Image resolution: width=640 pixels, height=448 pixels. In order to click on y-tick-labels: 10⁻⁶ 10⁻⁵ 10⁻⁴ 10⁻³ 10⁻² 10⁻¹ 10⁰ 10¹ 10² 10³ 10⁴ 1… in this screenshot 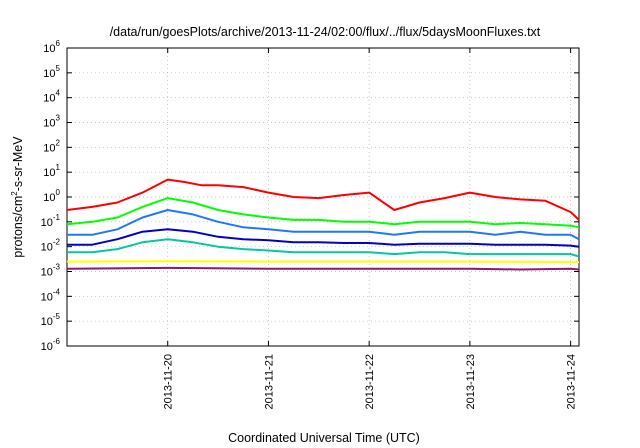, I will do `click(51, 196)`.